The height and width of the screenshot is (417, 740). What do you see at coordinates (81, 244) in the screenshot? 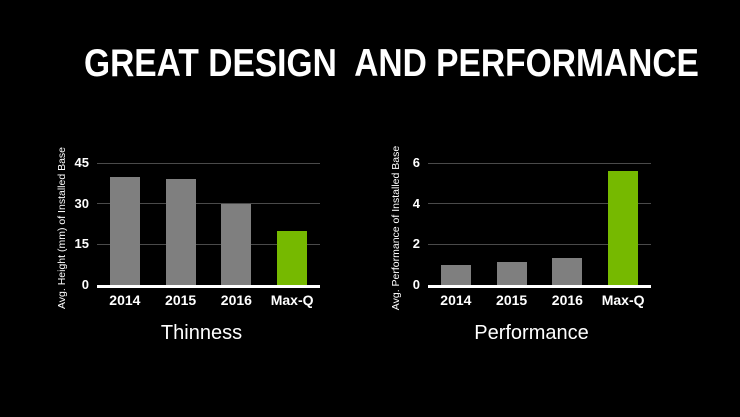
I see `y-tick-15: 15` at bounding box center [81, 244].